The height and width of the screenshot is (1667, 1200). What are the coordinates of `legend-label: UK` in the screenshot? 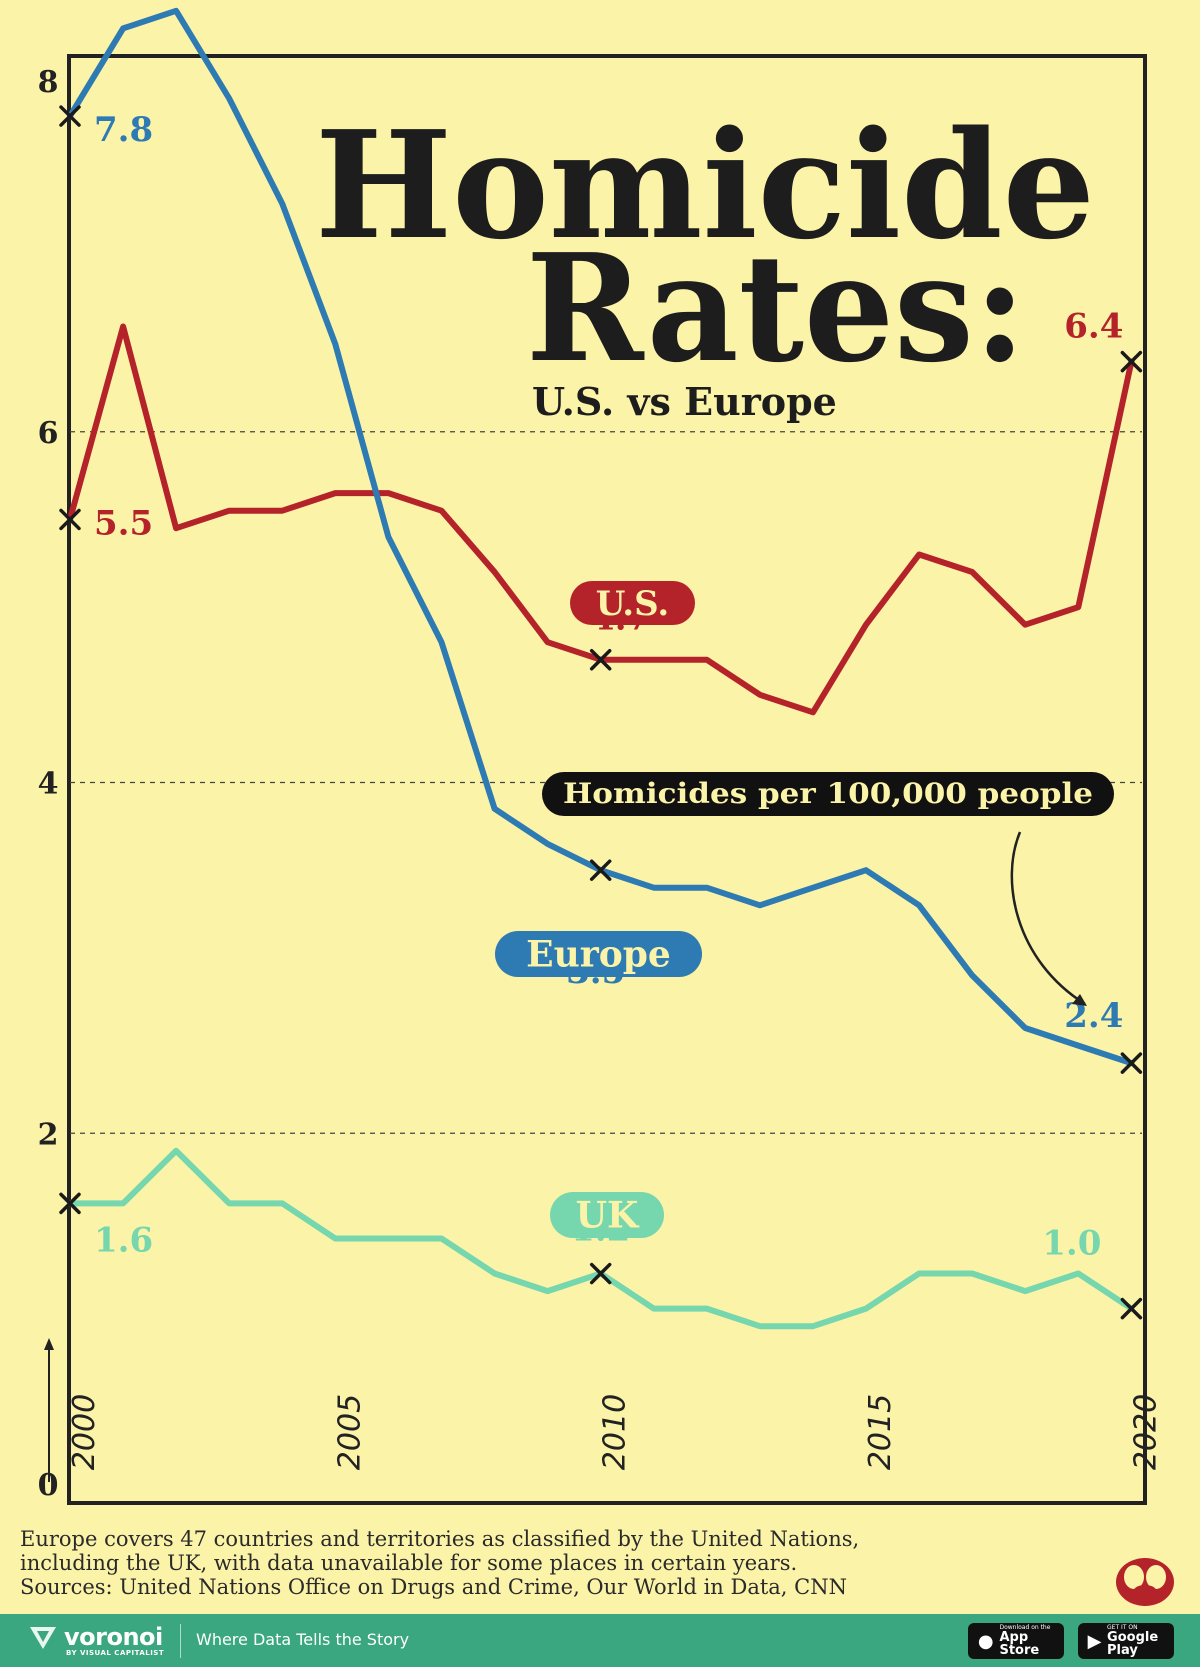 It's located at (608, 1216).